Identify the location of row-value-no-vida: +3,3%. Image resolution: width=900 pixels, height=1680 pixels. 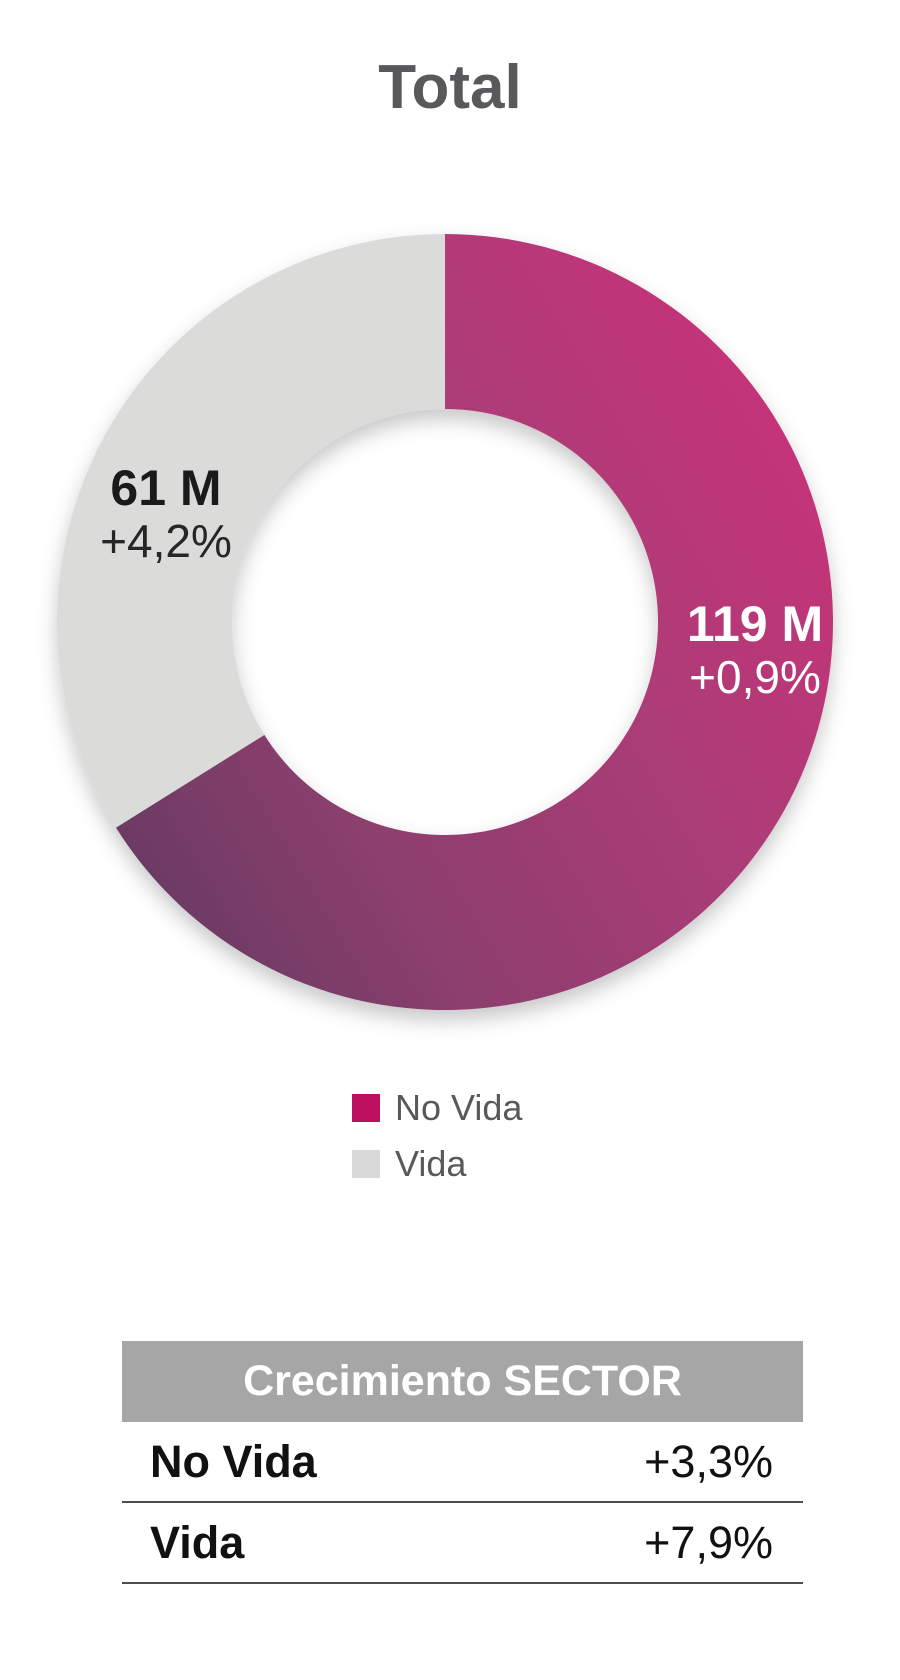
(708, 1461).